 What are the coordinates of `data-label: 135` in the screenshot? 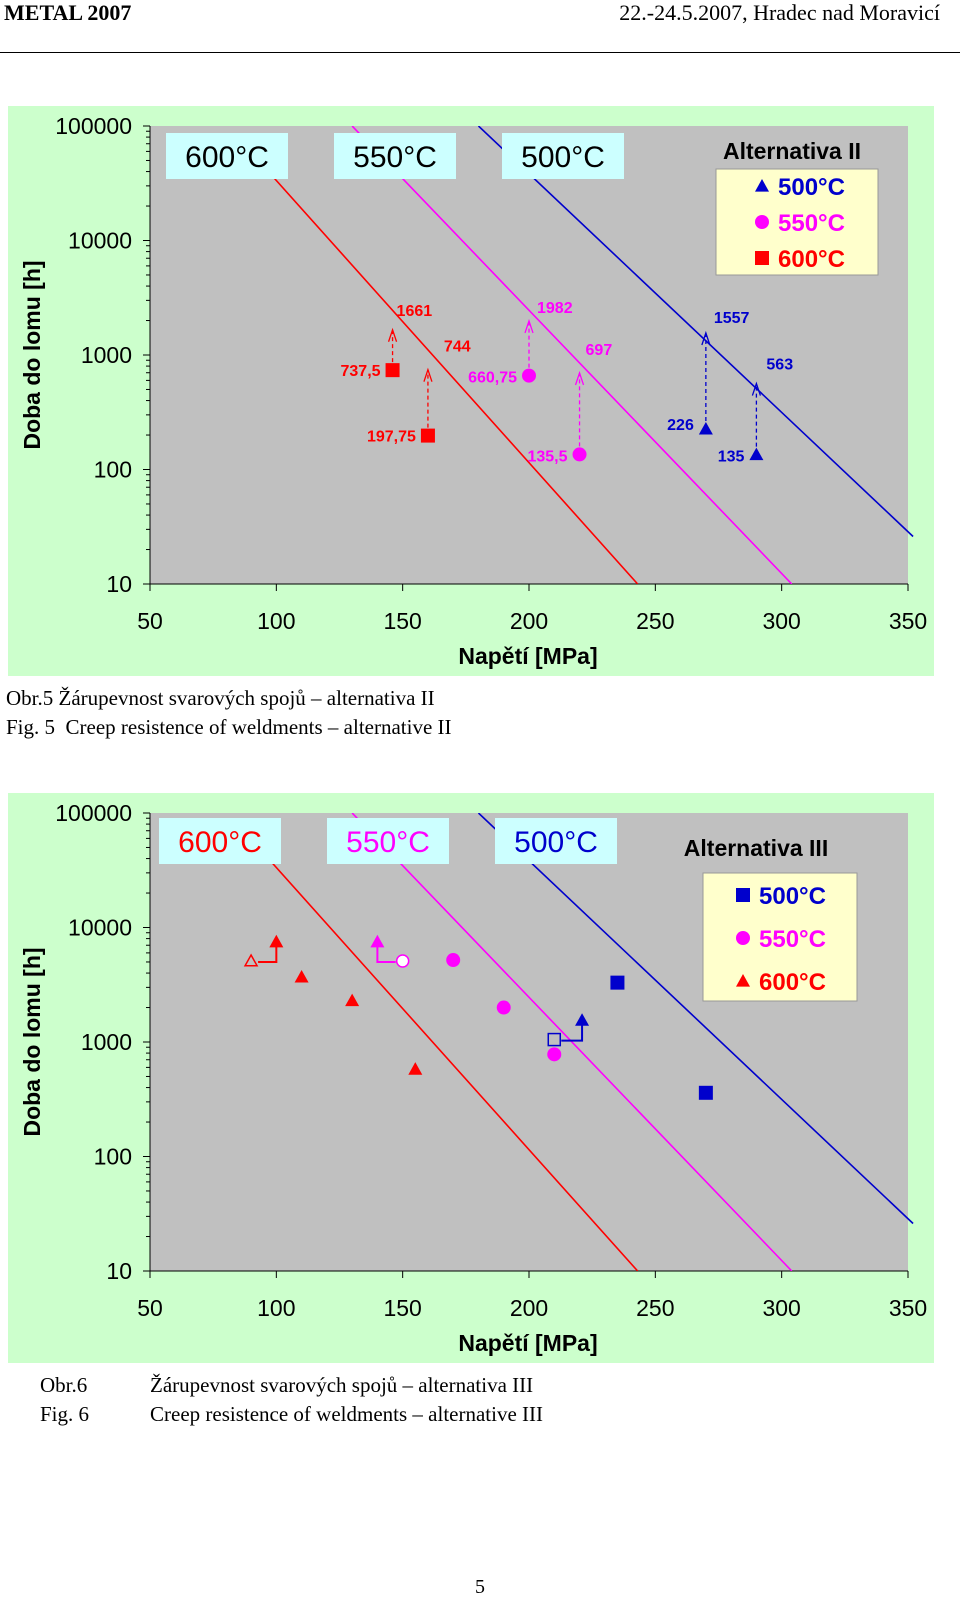 It's located at (731, 457).